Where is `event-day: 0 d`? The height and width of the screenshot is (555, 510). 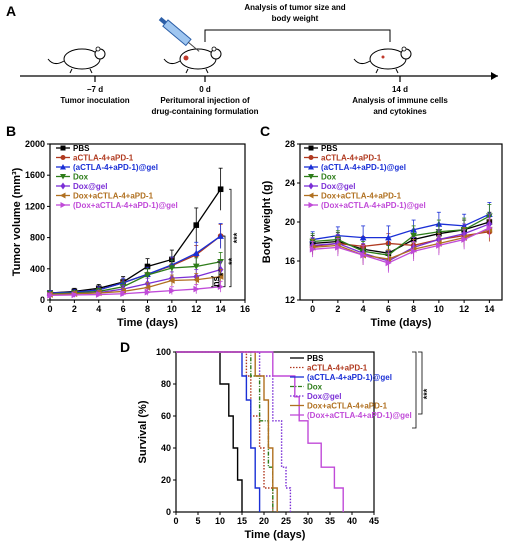 event-day: 0 d is located at coordinates (205, 89).